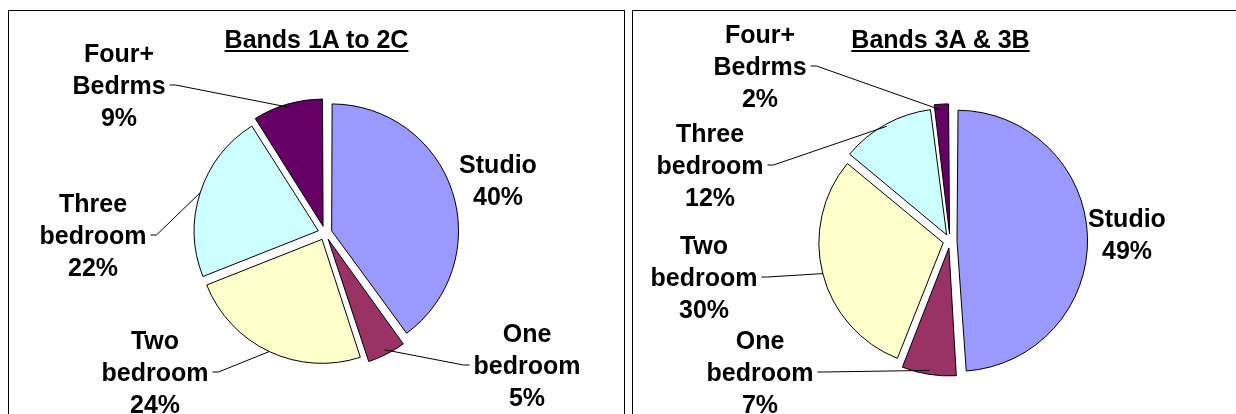  Describe the element at coordinates (760, 98) in the screenshot. I see `data-label: 2%` at that location.